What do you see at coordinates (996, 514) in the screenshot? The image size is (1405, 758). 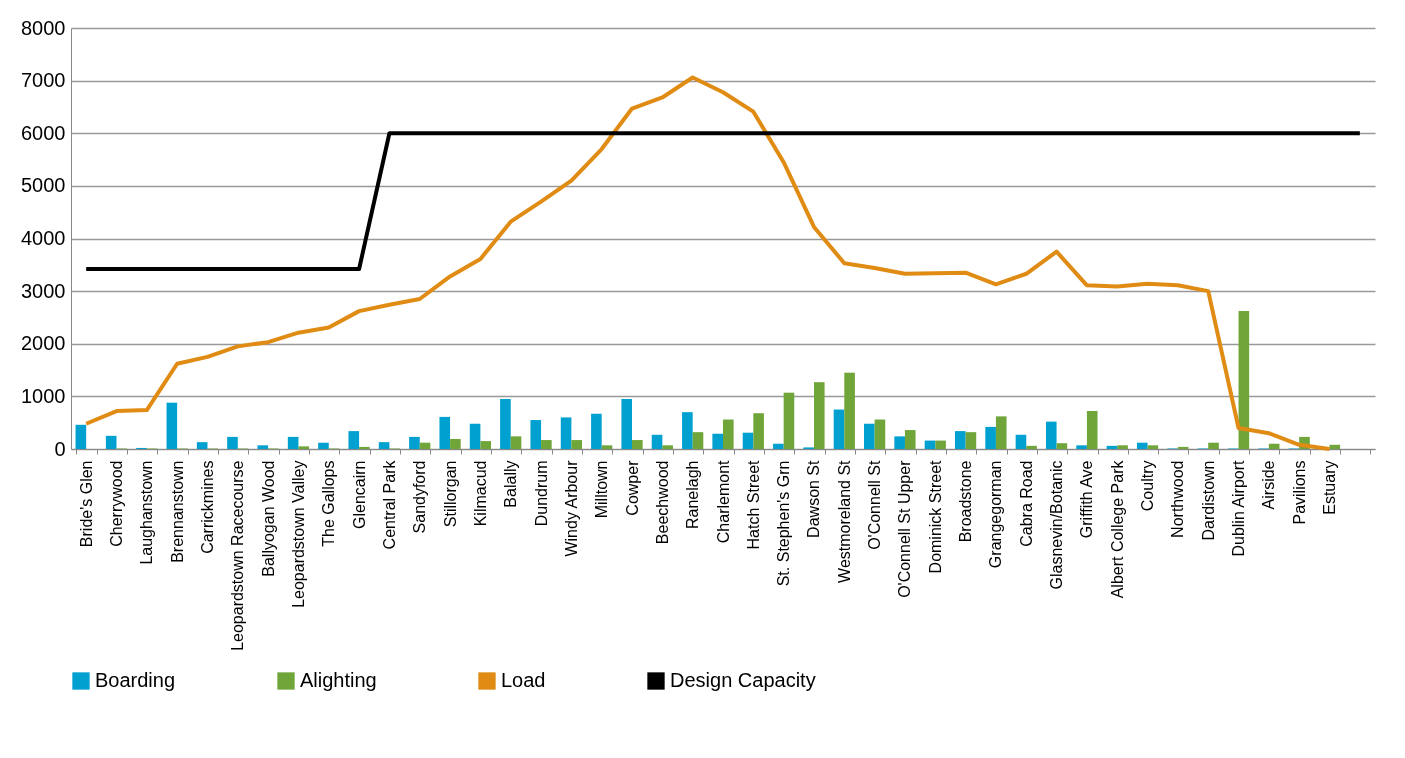 I see `x-tick-label: Grangegorman` at bounding box center [996, 514].